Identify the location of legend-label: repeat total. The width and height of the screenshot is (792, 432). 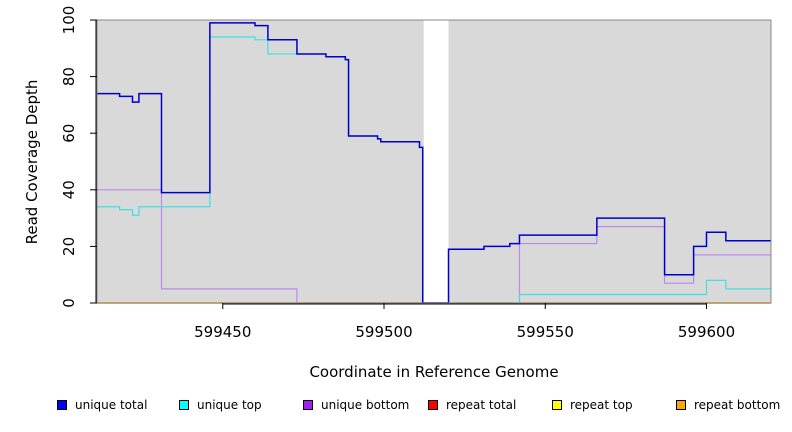
(481, 405).